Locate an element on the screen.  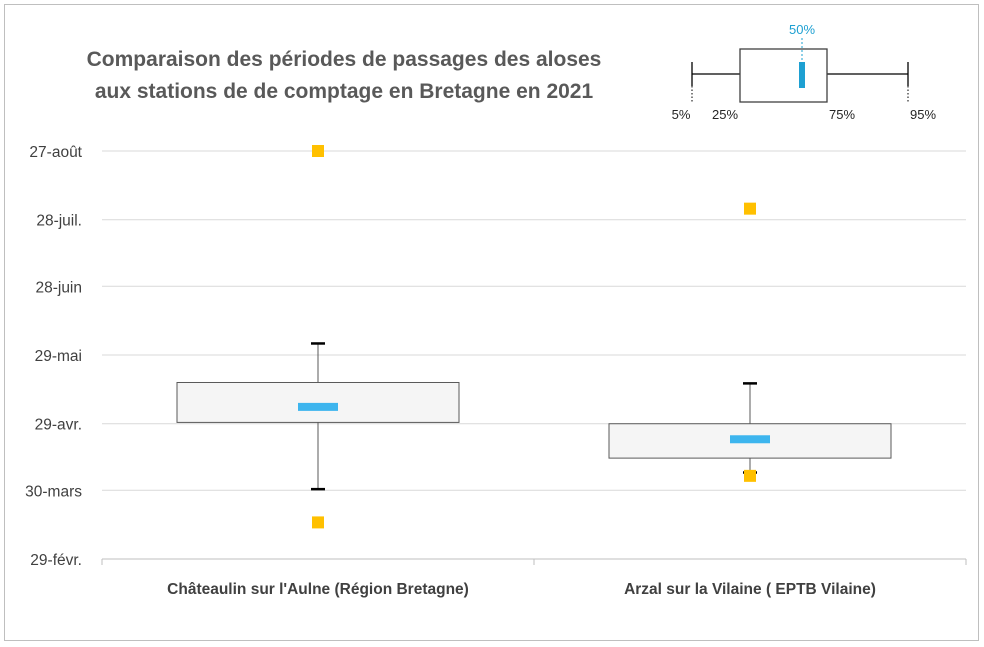
iqr-box is located at coordinates (318, 402).